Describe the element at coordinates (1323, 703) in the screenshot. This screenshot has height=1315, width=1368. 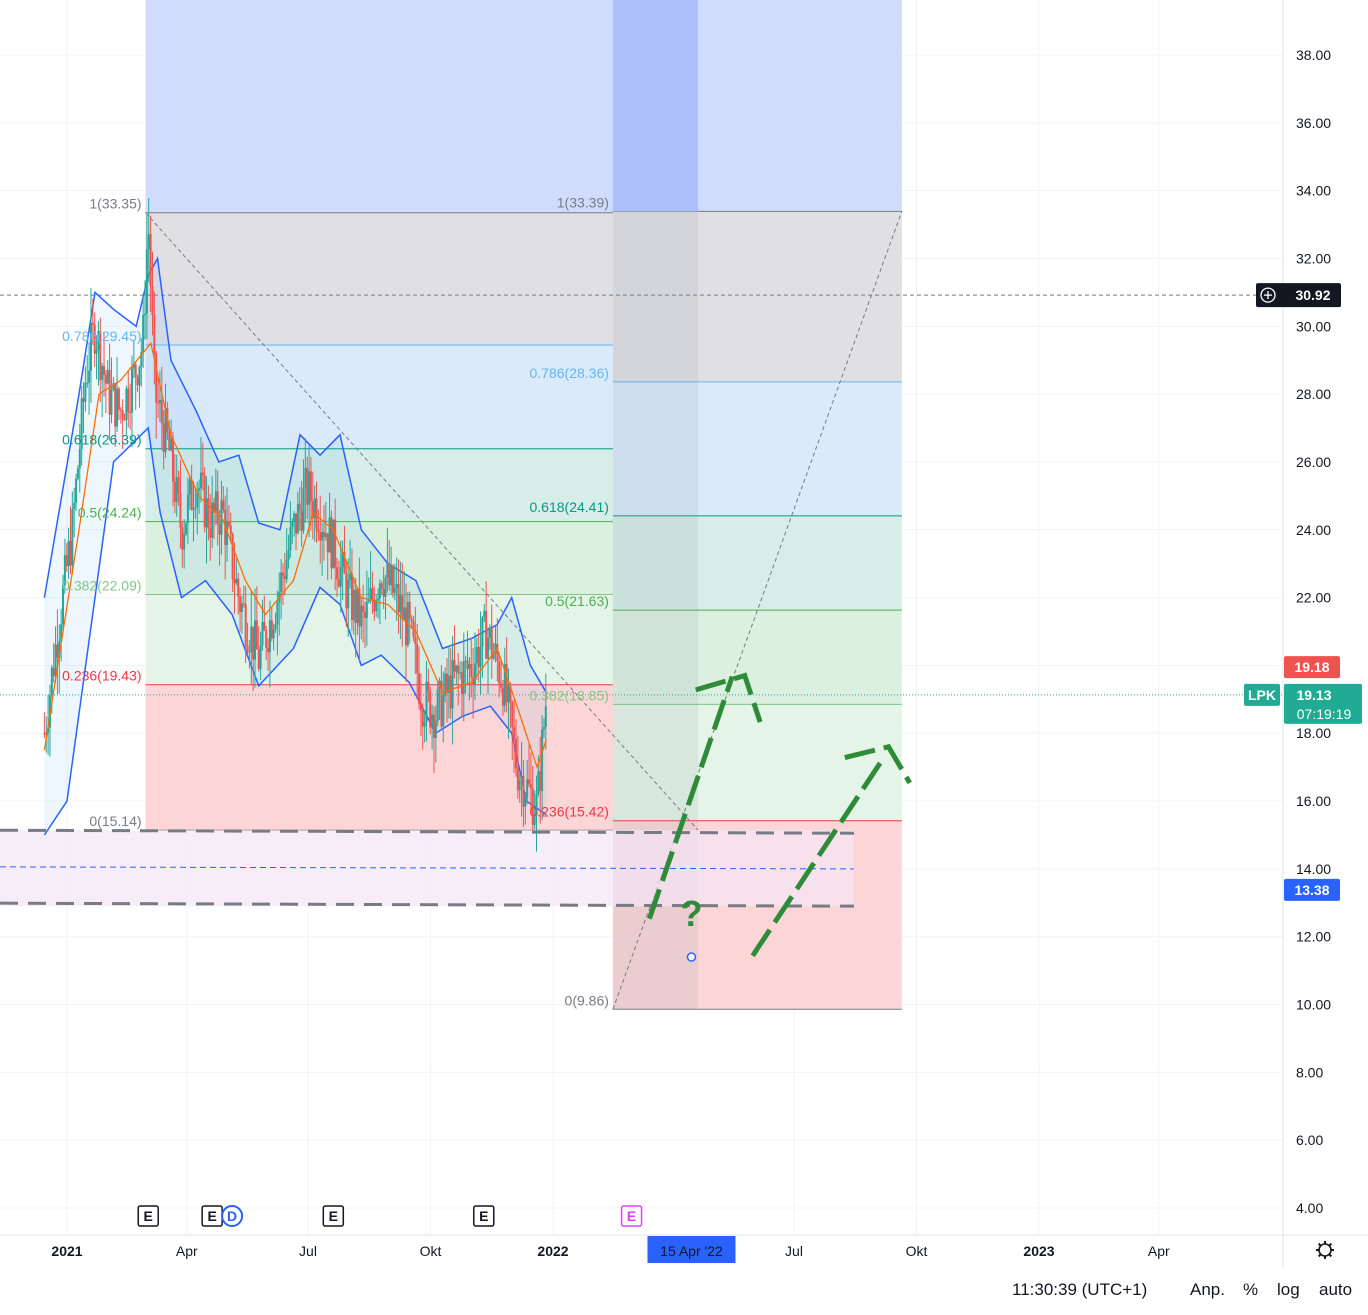
I see `current-price-box` at that location.